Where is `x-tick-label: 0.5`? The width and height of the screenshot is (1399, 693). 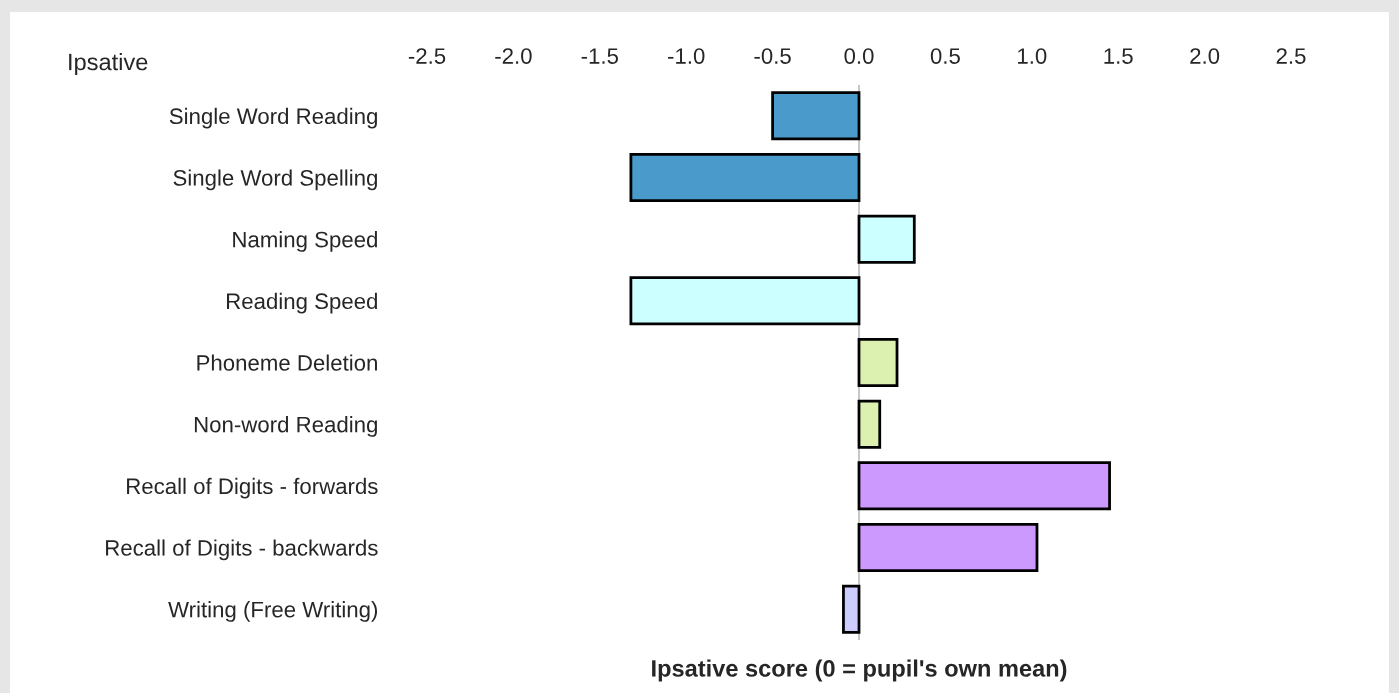 x-tick-label: 0.5 is located at coordinates (945, 56).